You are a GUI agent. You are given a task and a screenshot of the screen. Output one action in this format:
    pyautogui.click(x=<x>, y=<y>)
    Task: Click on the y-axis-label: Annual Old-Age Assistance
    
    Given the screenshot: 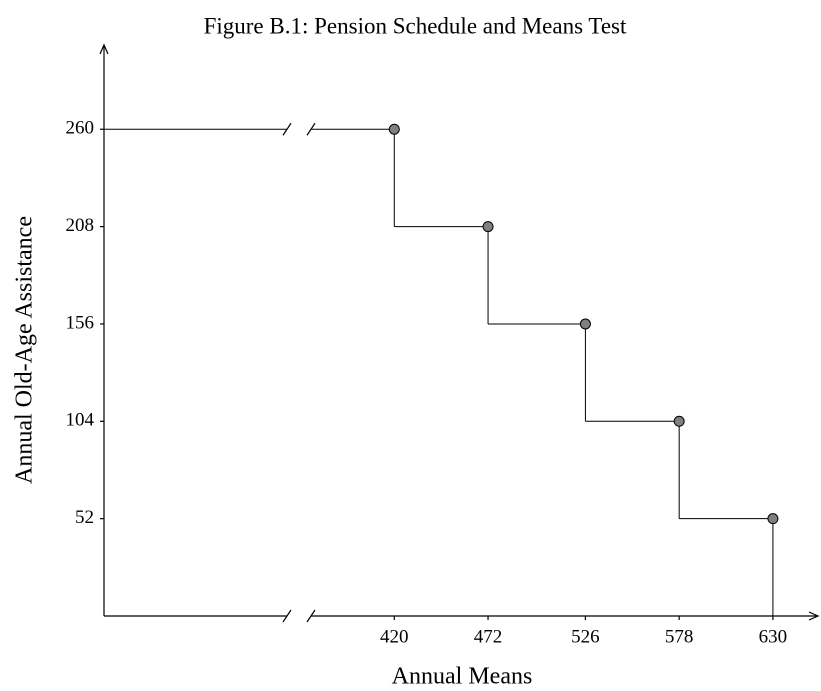 What is the action you would take?
    pyautogui.click(x=25, y=350)
    